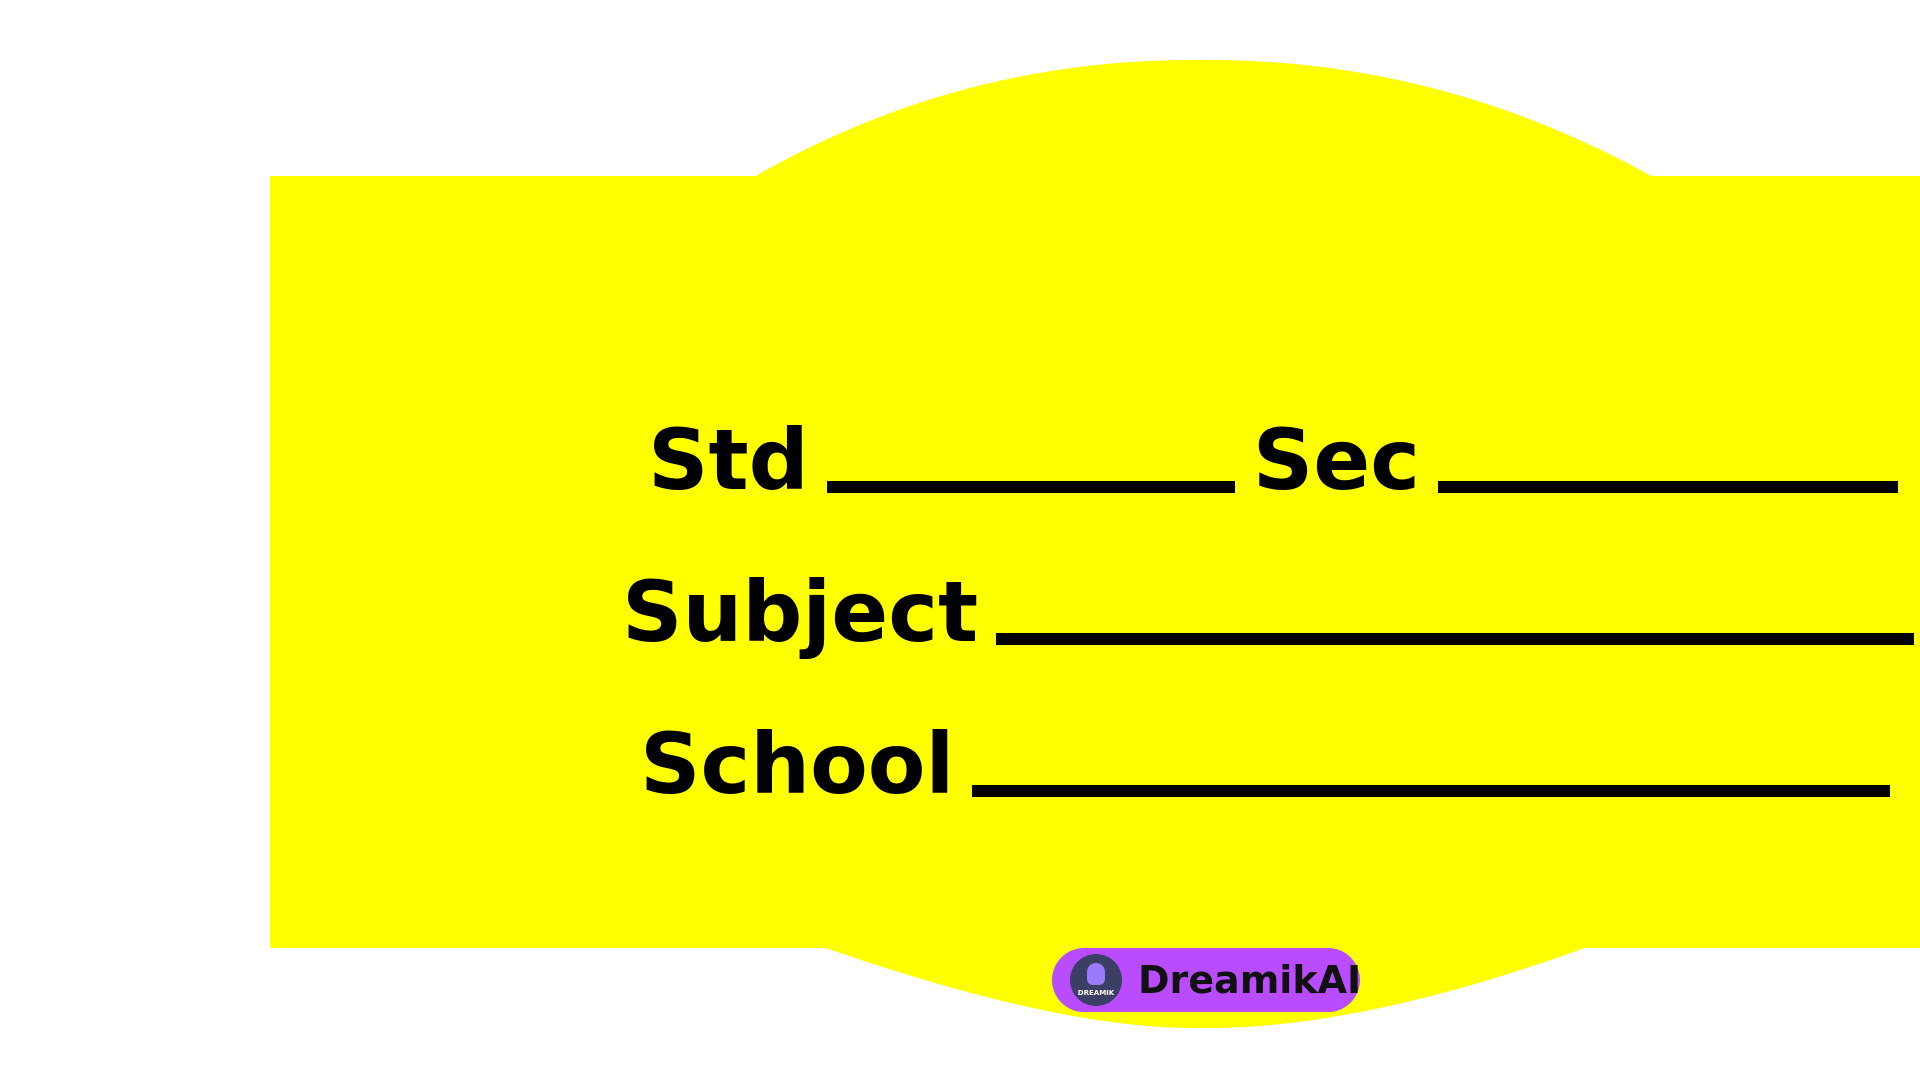  Describe the element at coordinates (1268, 612) in the screenshot. I see `subject-row: Subject` at that location.